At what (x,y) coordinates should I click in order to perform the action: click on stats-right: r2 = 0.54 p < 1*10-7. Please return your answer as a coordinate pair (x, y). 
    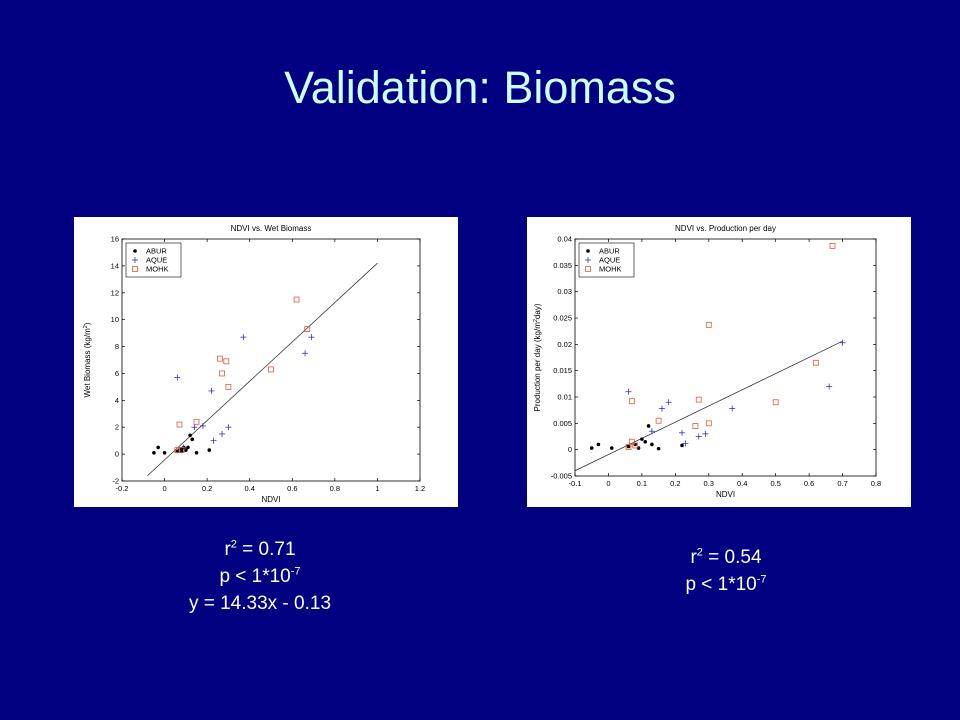
    Looking at the image, I should click on (726, 571).